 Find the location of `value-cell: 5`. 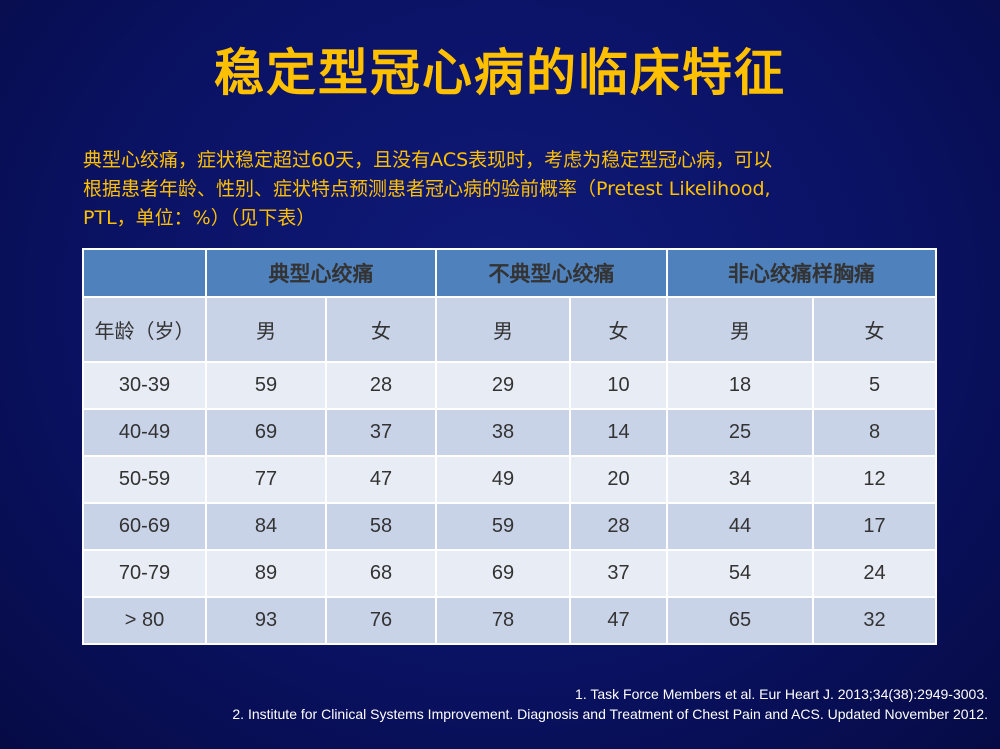

value-cell: 5 is located at coordinates (874, 385).